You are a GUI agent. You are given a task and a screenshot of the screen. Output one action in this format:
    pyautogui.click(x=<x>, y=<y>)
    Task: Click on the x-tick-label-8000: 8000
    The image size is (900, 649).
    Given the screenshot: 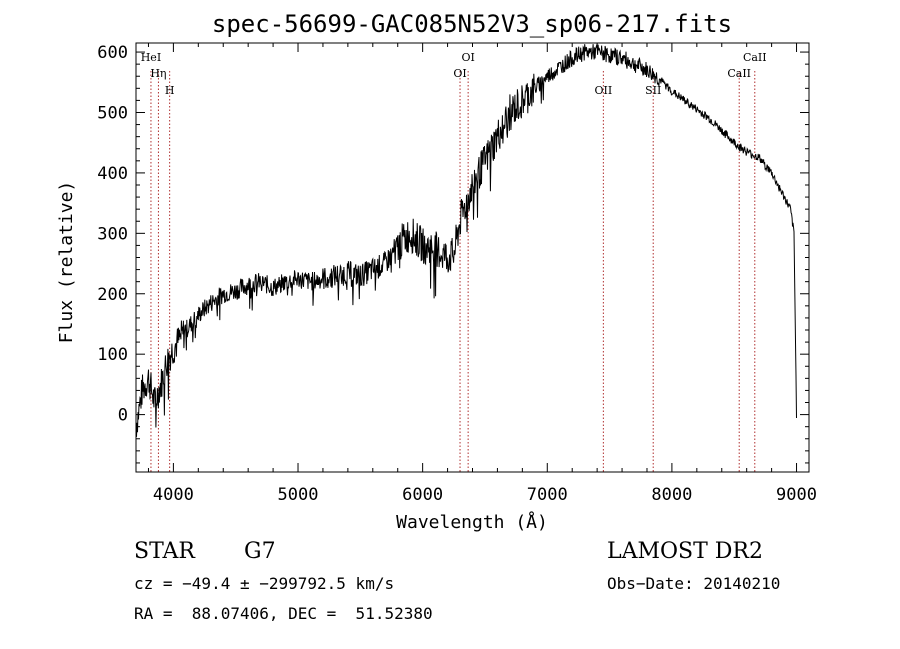 What is the action you would take?
    pyautogui.click(x=671, y=495)
    